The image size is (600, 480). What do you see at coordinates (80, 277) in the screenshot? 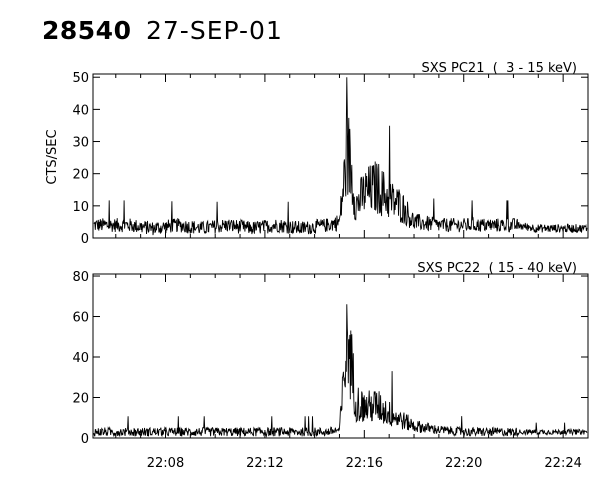
I see `y-tick-label: 80` at bounding box center [80, 277].